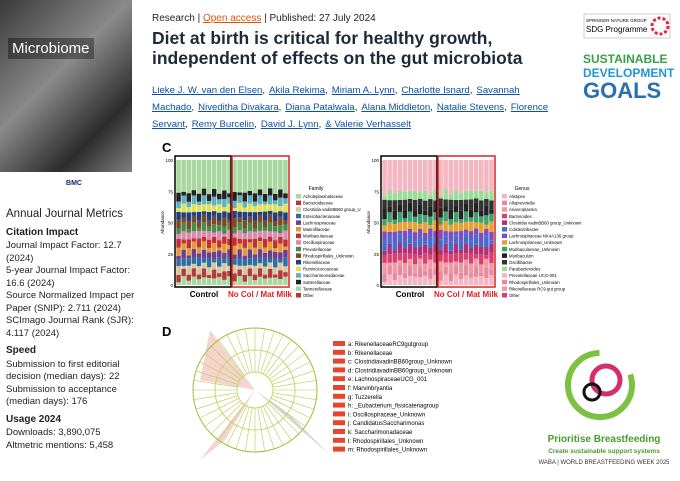 The image size is (680, 481). I want to click on open-access: Open access, so click(232, 18).